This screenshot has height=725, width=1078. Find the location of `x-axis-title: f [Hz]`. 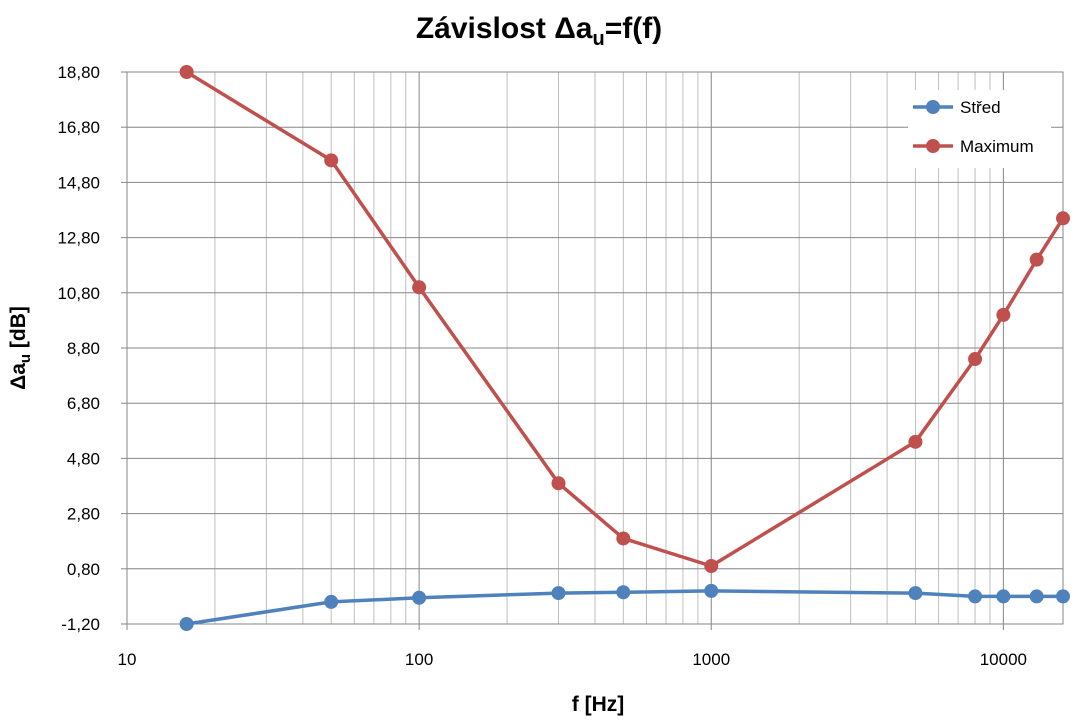

x-axis-title: f [Hz] is located at coordinates (598, 704).